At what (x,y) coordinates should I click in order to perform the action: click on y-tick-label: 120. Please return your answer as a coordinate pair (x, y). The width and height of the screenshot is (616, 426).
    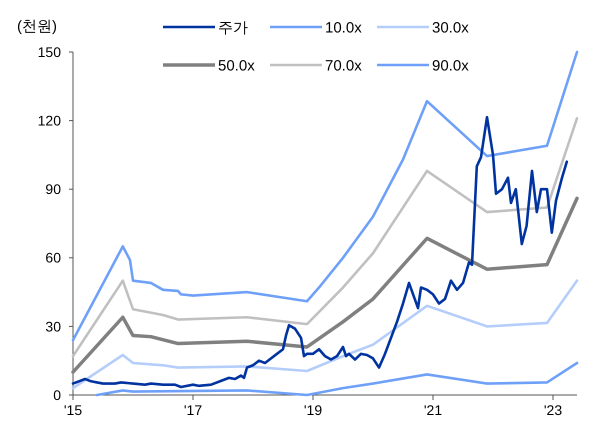
    Looking at the image, I should click on (50, 120).